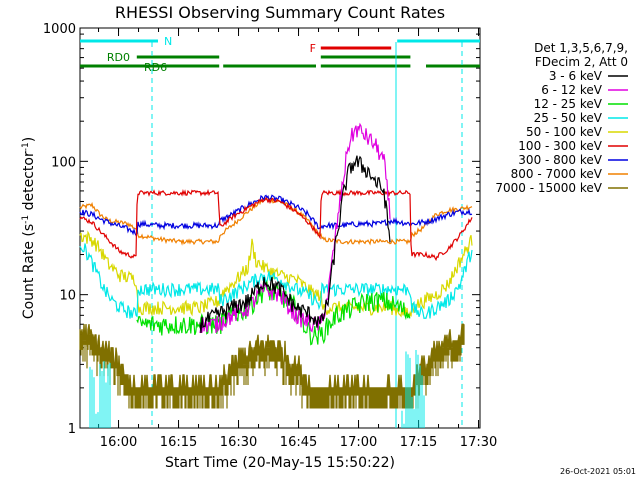  I want to click on legend-label: 300 - 800 keV, so click(560, 160).